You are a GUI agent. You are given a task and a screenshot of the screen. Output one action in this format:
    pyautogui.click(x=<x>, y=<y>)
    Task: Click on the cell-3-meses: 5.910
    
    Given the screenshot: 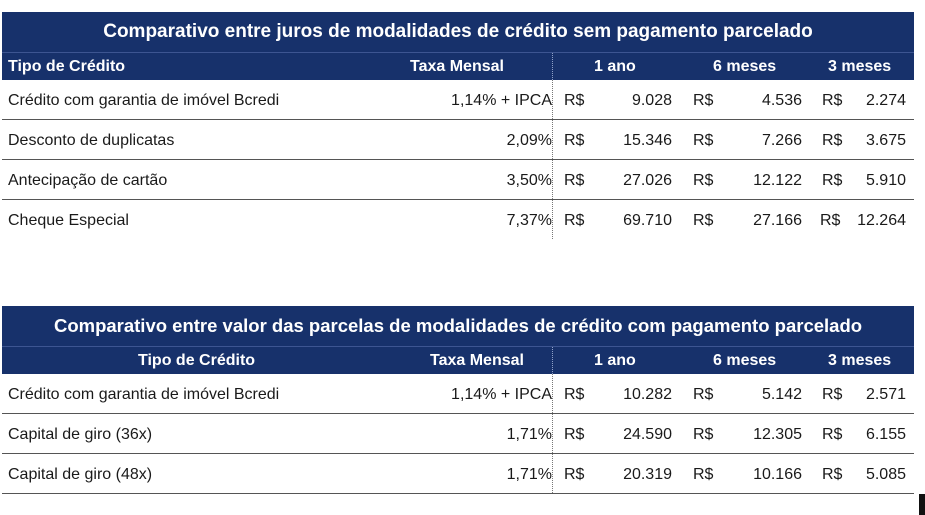 What is the action you would take?
    pyautogui.click(x=885, y=180)
    